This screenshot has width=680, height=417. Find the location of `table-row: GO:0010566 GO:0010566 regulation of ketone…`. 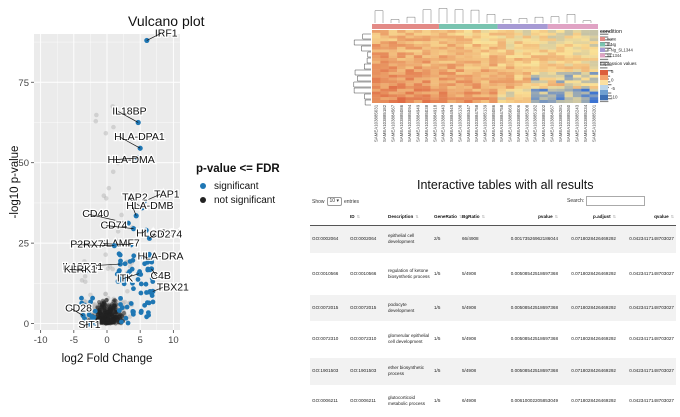

table-row: GO:0010566 GO:0010566 regulation of ketone… is located at coordinates (493, 274).